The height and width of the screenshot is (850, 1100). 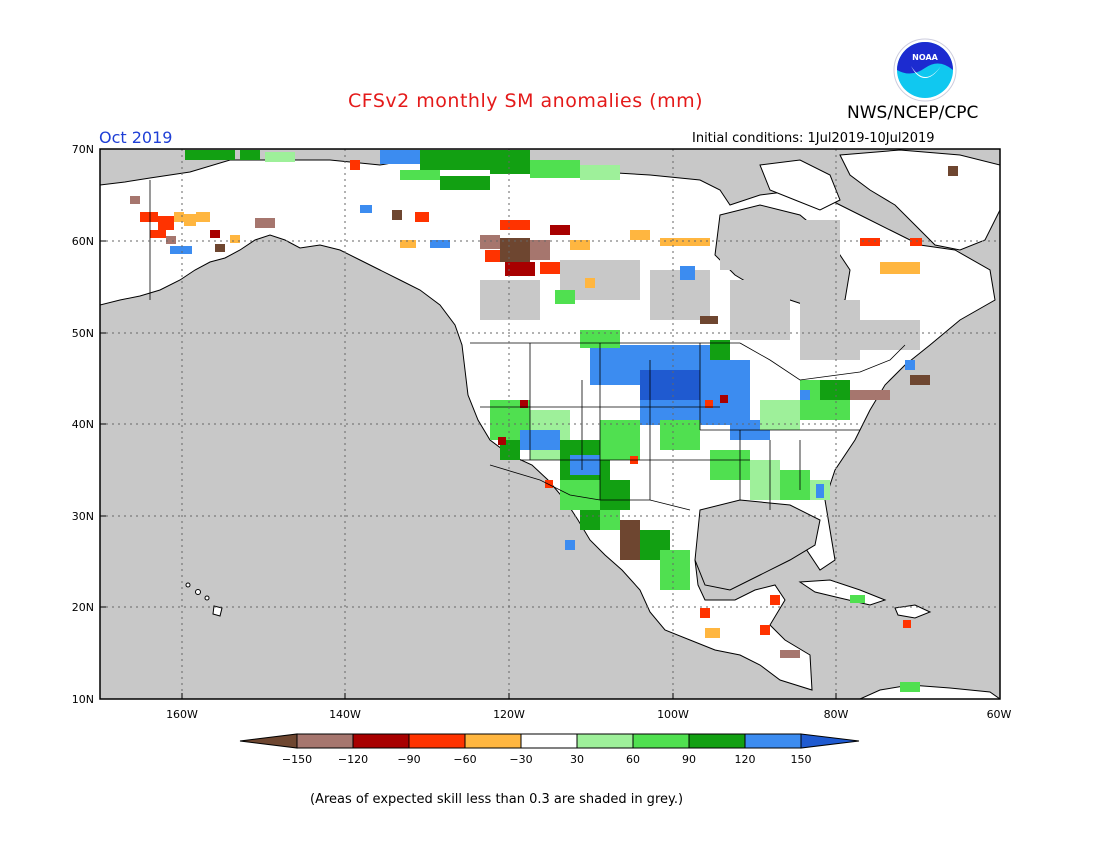 What do you see at coordinates (800, 185) in the screenshot?
I see `baffin-island` at bounding box center [800, 185].